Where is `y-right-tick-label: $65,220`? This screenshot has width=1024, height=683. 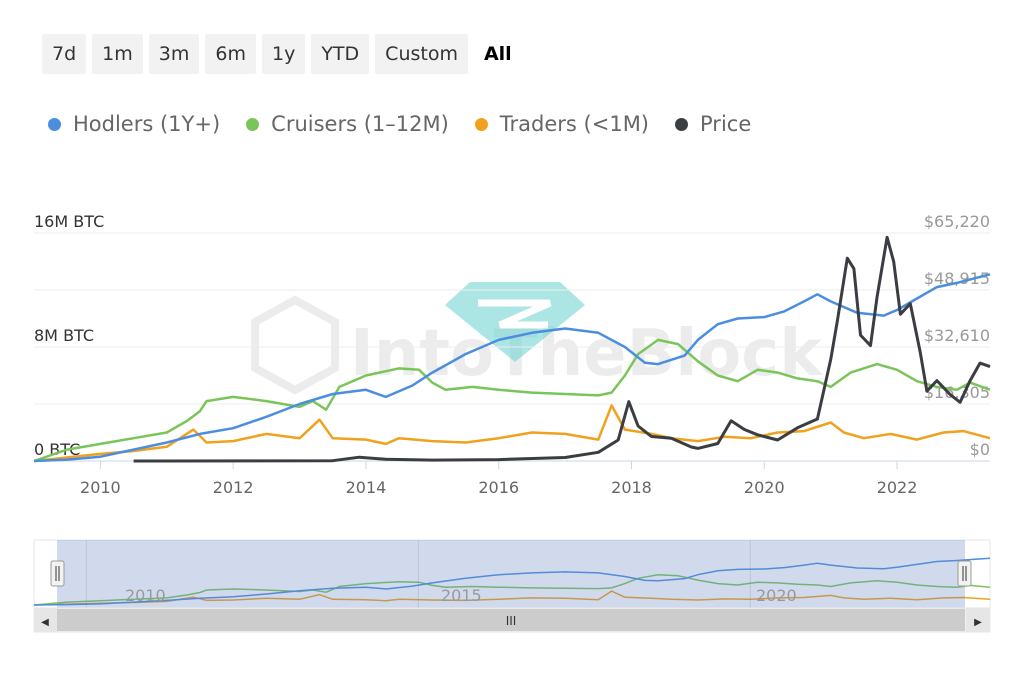
y-right-tick-label: $65,220 is located at coordinates (957, 221).